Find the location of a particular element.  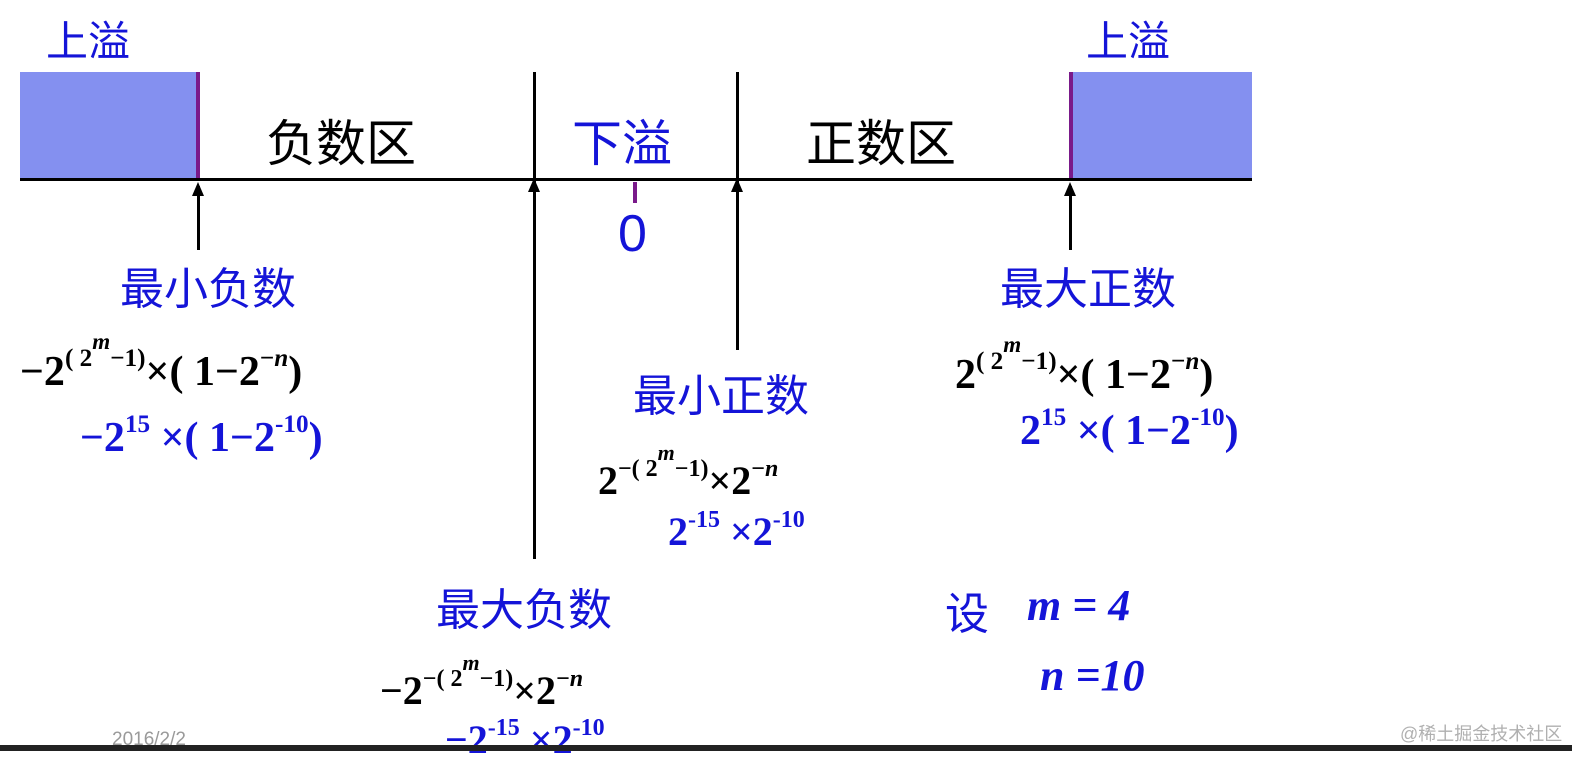

min-positive-example: 2-15 ×2-10 is located at coordinates (736, 530).